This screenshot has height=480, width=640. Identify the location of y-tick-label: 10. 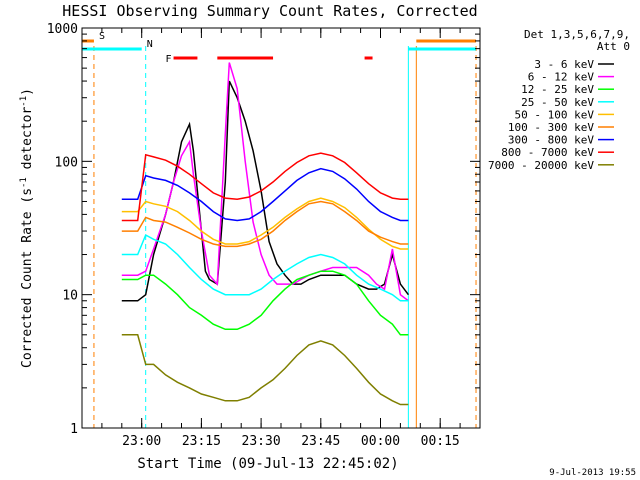
(70, 296).